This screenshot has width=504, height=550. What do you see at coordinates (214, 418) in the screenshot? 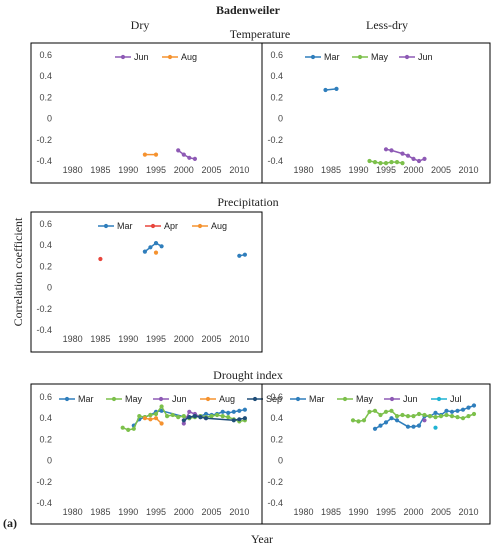
I see `series-sep` at bounding box center [214, 418].